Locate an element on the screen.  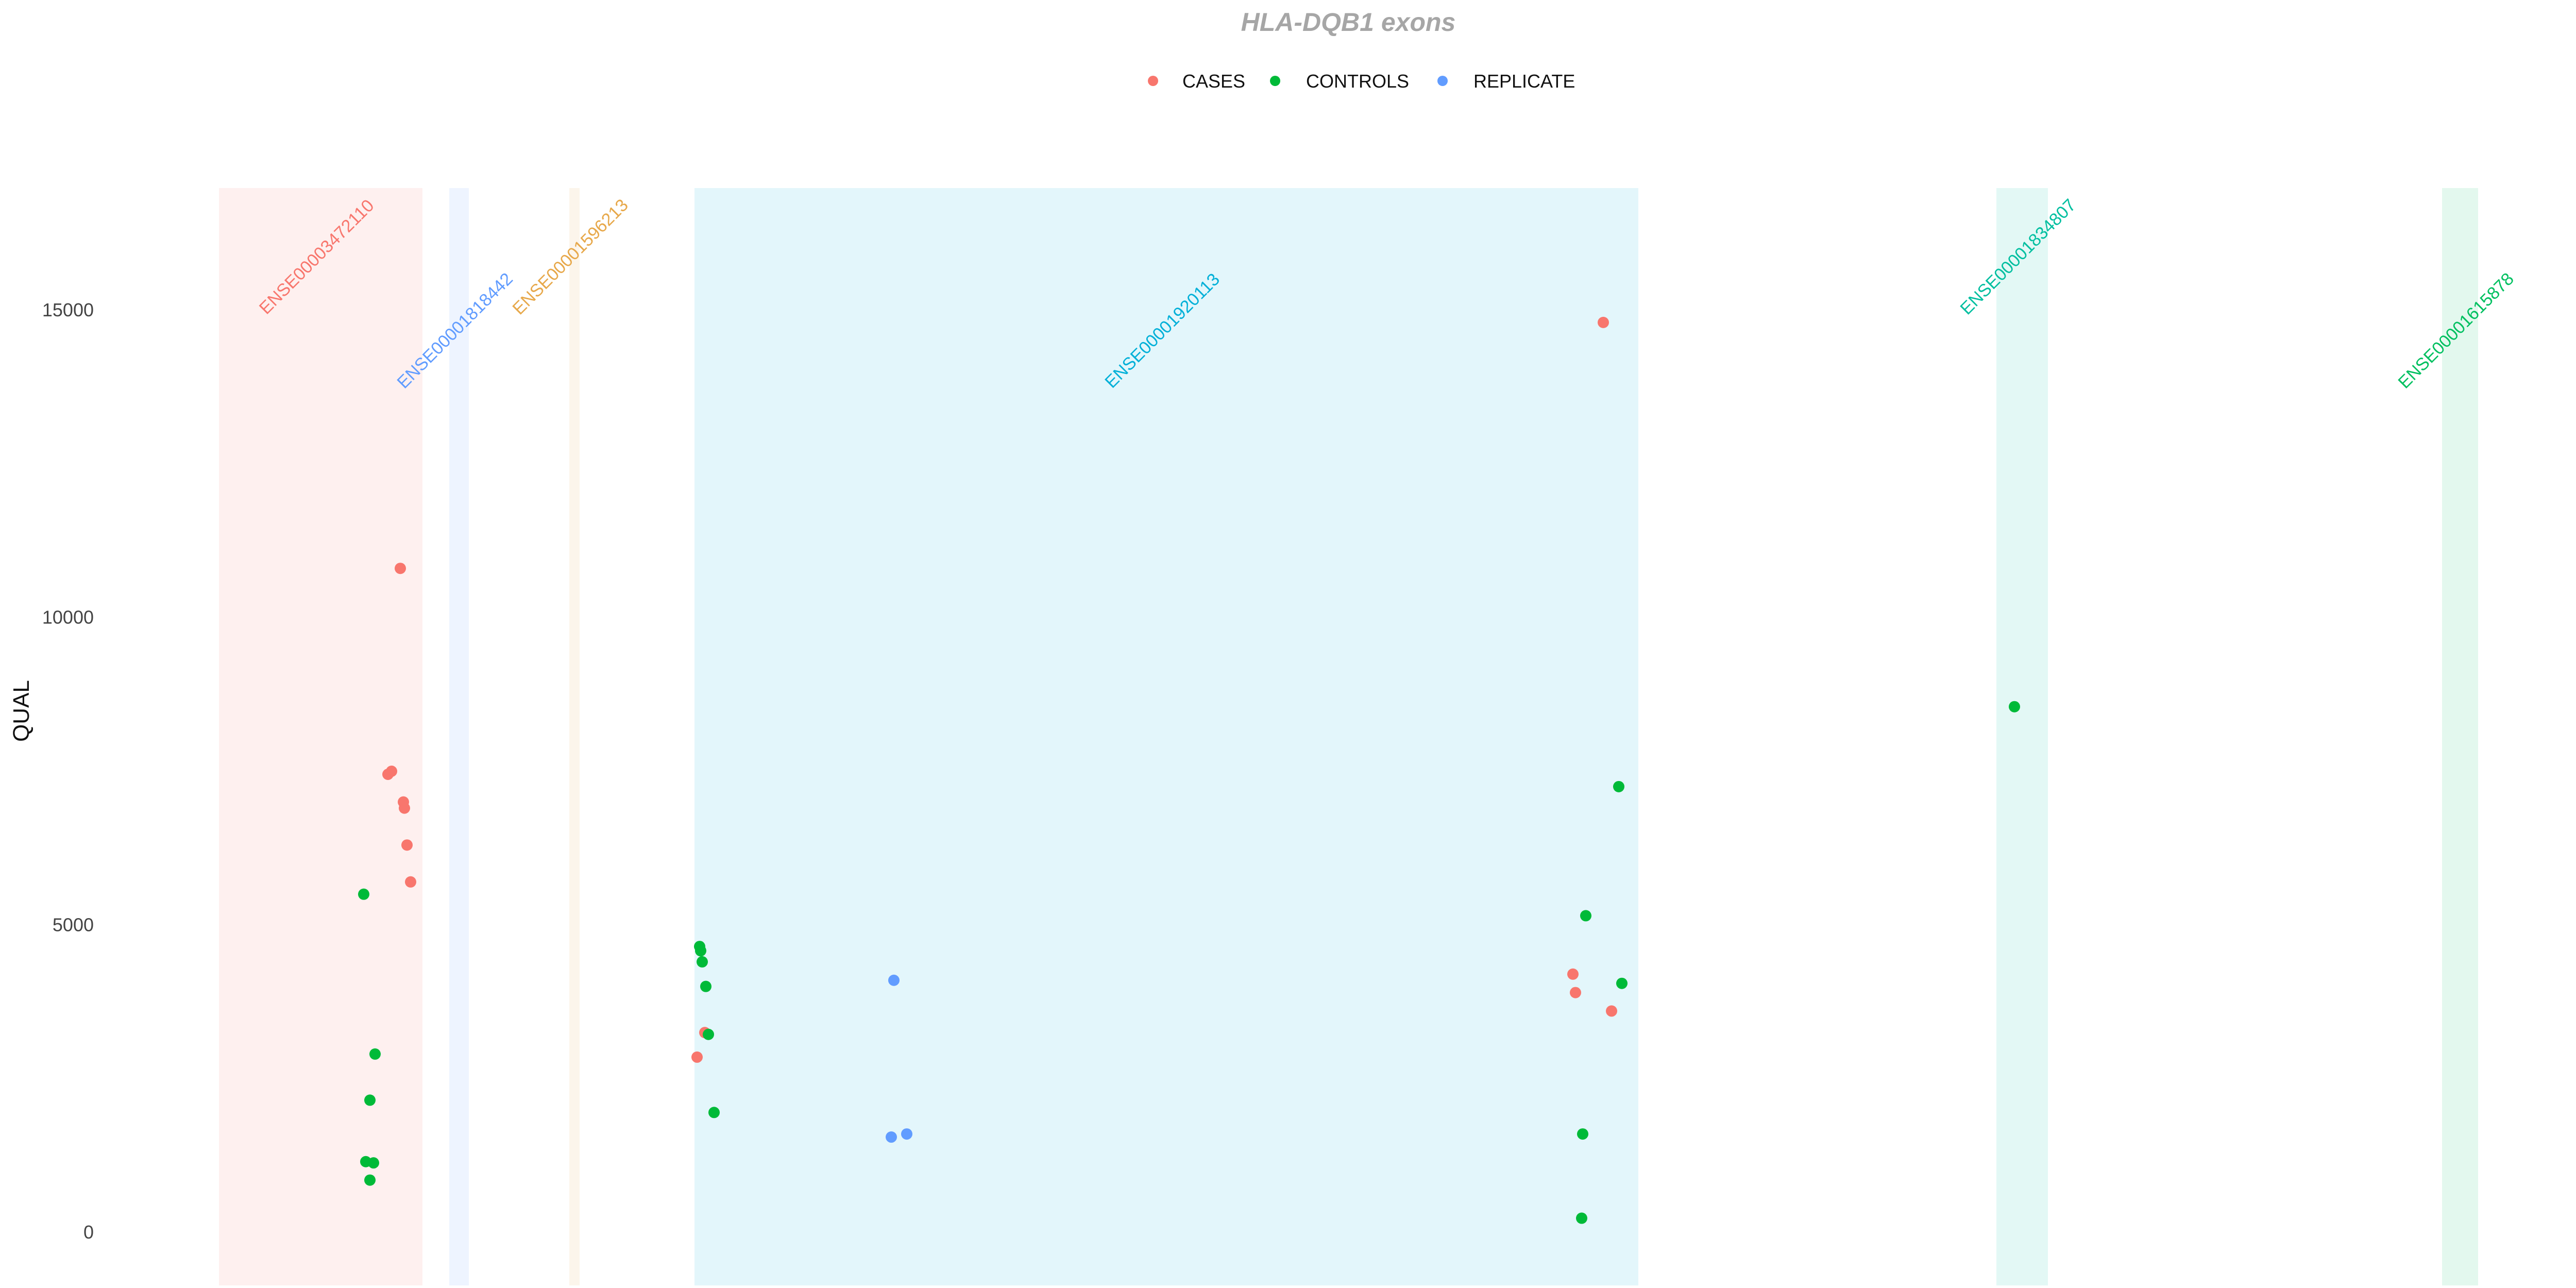
y-tick-label-4: 15000 is located at coordinates (68, 309).